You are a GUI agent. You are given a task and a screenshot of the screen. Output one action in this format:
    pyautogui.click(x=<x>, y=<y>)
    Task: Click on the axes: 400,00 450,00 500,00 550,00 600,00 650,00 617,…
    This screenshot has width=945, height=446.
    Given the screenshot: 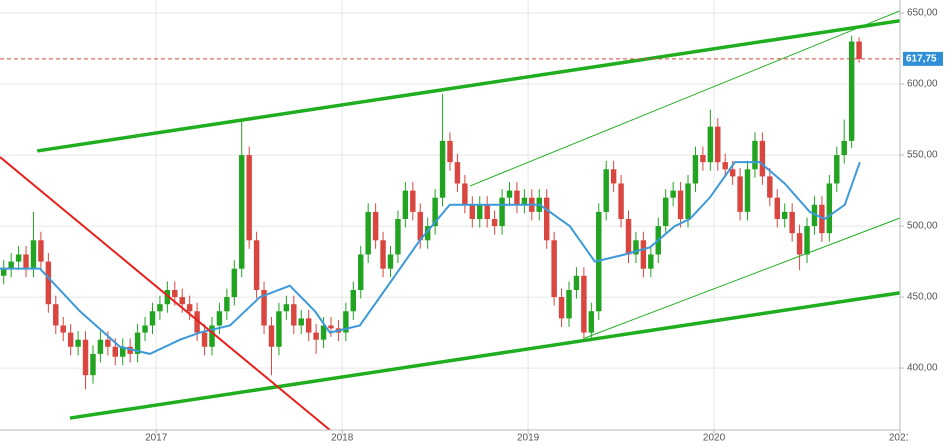 What is the action you would take?
    pyautogui.click(x=921, y=191)
    